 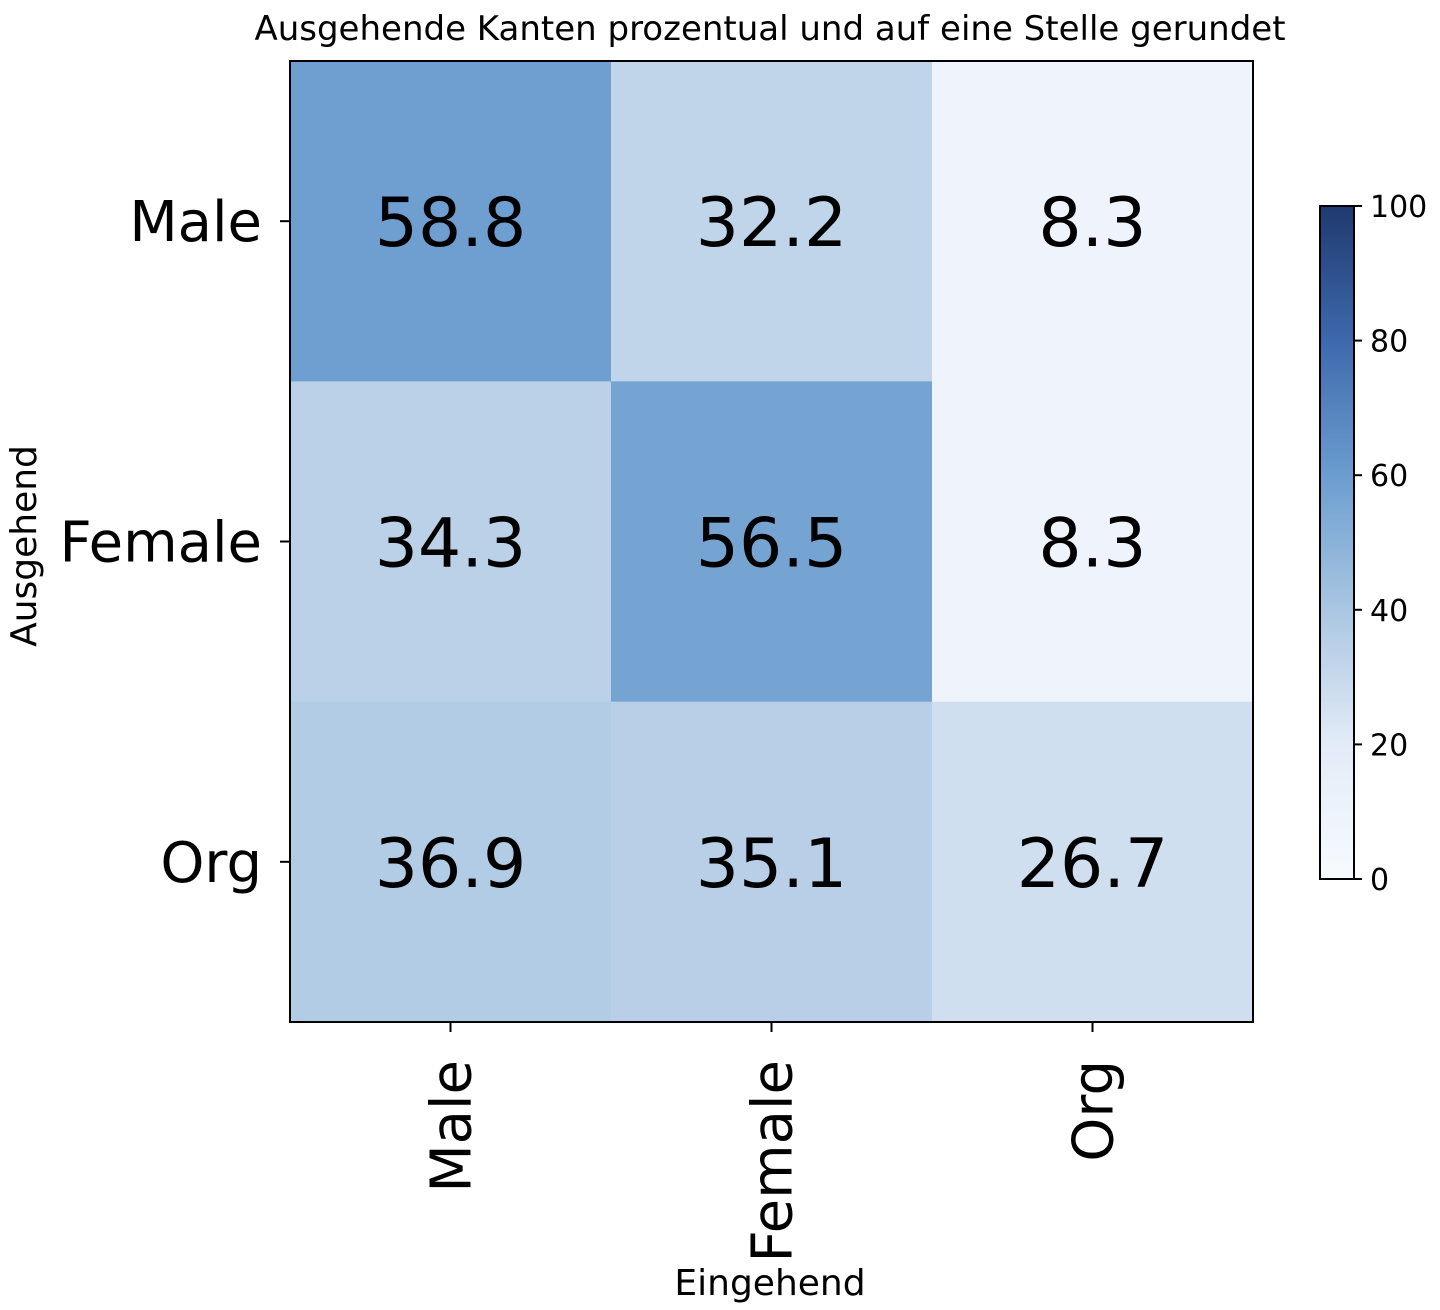 I want to click on cell-value-label: 35.1, so click(x=771, y=864).